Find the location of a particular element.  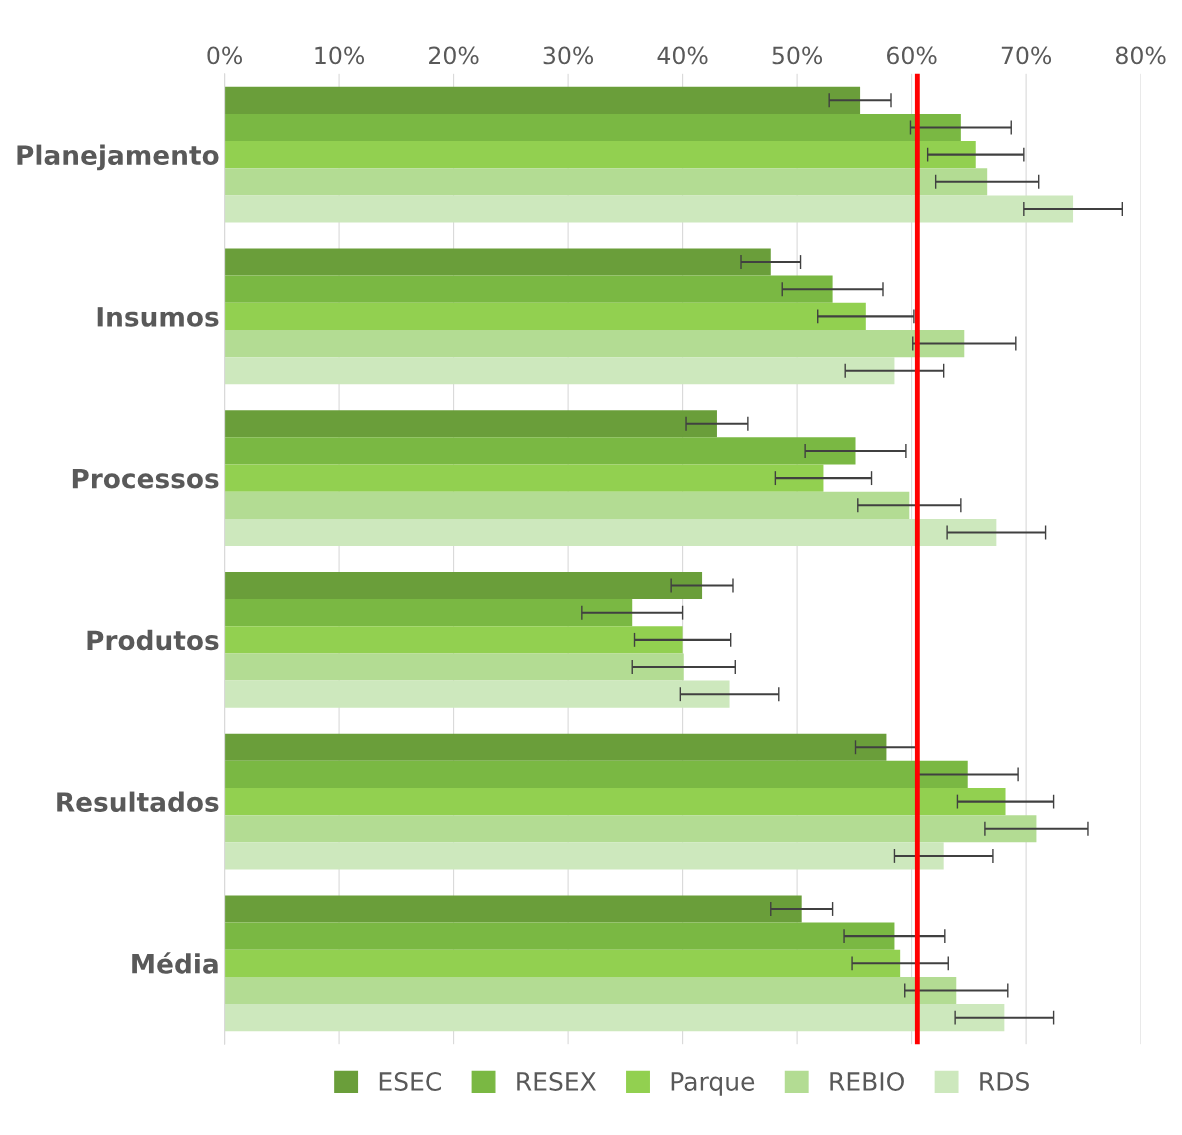

x-tick-label: 30% is located at coordinates (568, 55).